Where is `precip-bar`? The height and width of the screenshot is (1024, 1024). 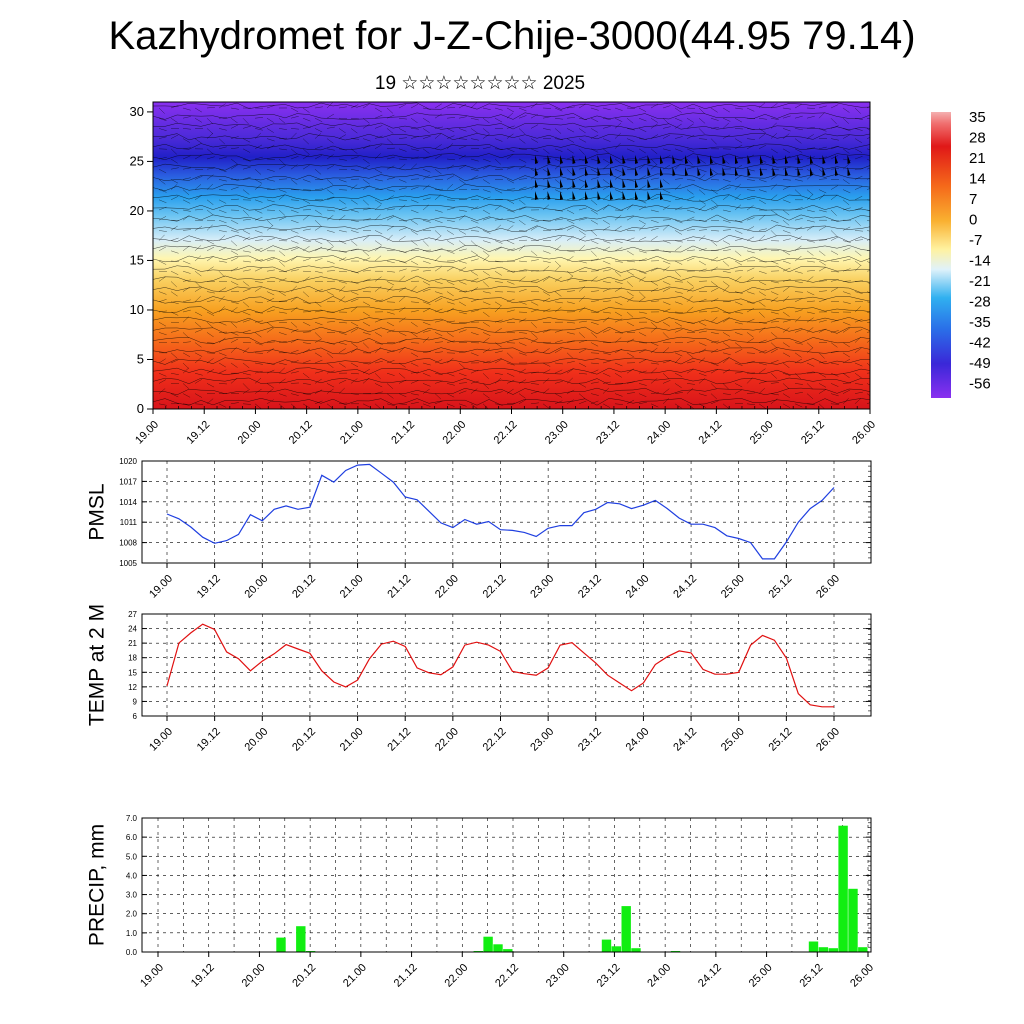
precip-bar is located at coordinates (281, 944).